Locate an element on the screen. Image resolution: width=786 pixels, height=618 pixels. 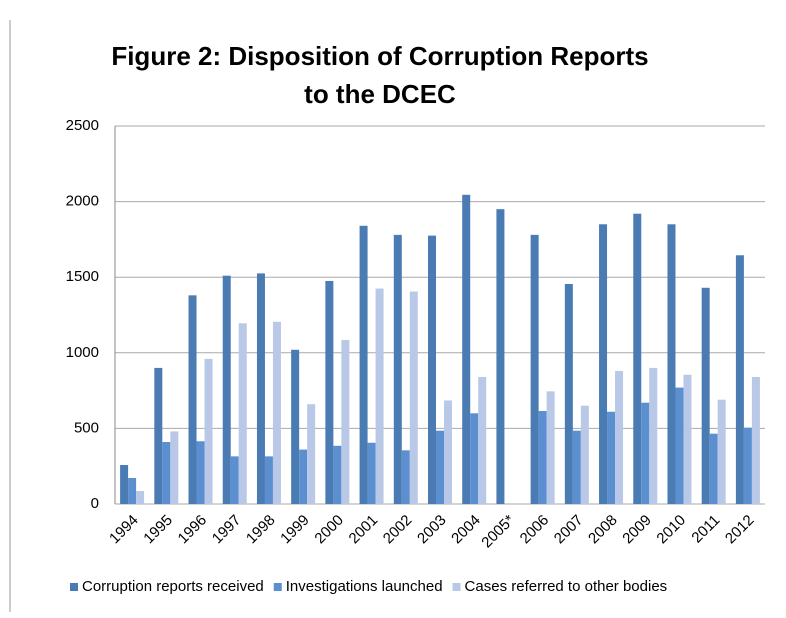
x-tick-label: 2000 is located at coordinates (329, 530).